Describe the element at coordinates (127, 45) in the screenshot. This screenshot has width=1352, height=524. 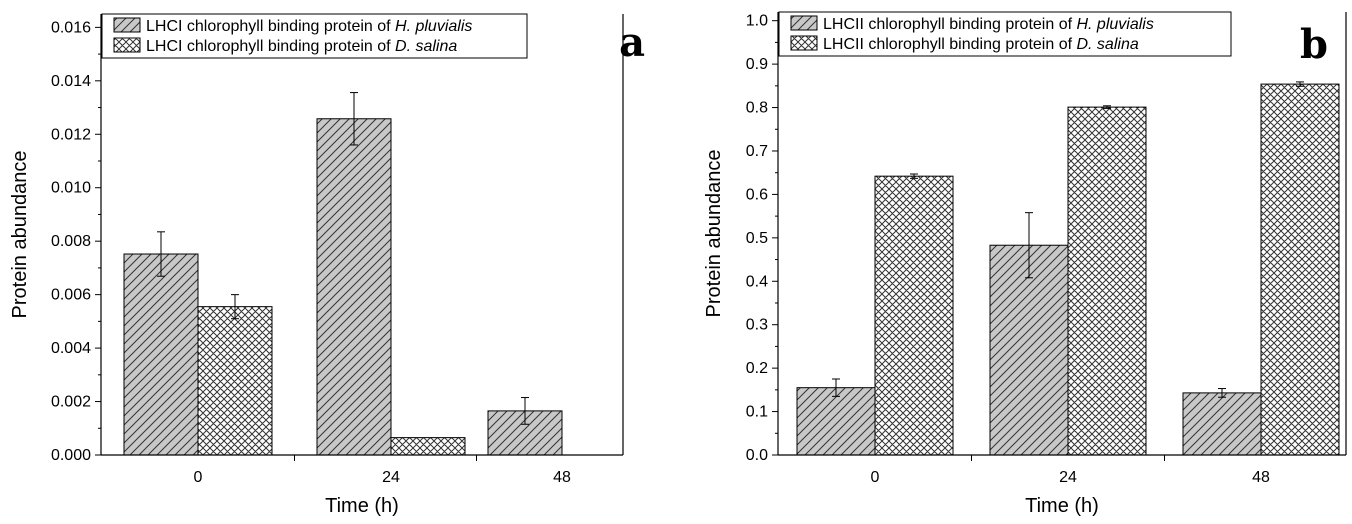
I see `panel-a-legend-swatch-s2` at that location.